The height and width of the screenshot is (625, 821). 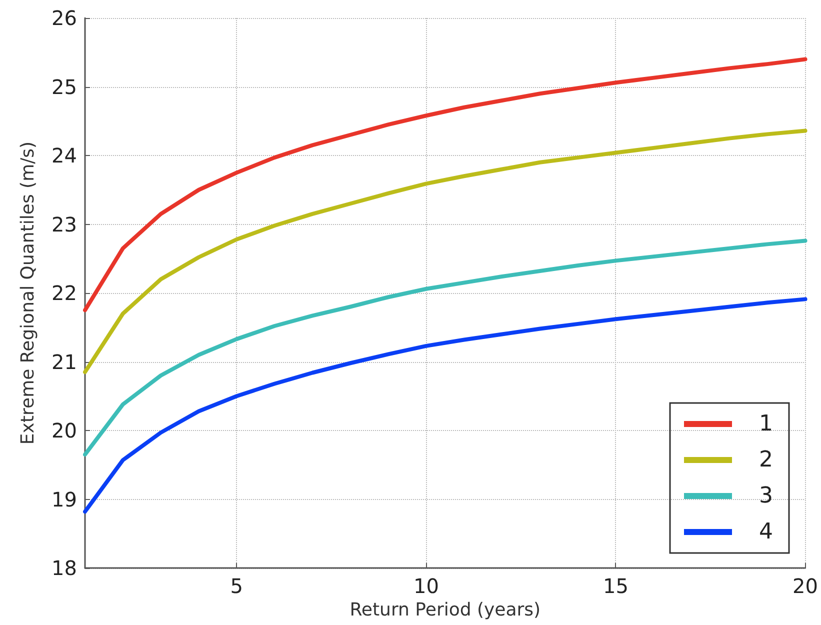 What do you see at coordinates (237, 586) in the screenshot?
I see `x-tick-label: 5` at bounding box center [237, 586].